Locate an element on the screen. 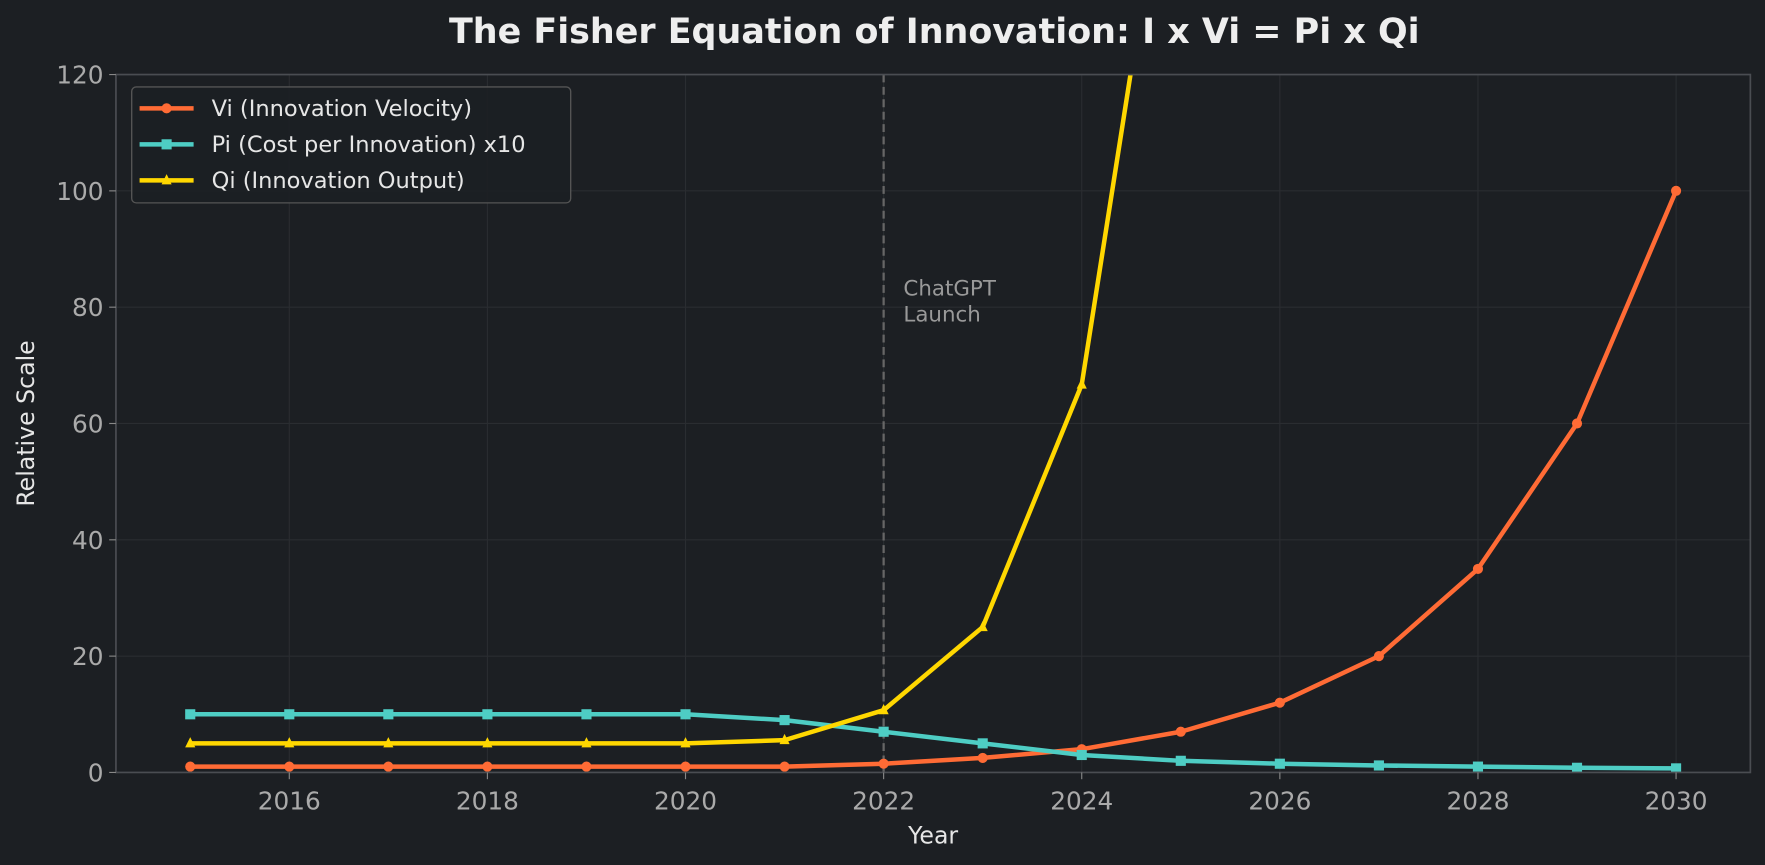  y-tick-label: 0 is located at coordinates (96, 772).